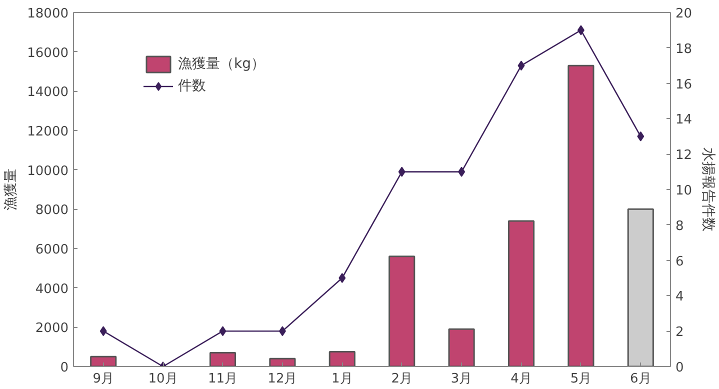 This screenshot has height=389, width=719. I want to click on y2-tick-label: 0, so click(680, 368).